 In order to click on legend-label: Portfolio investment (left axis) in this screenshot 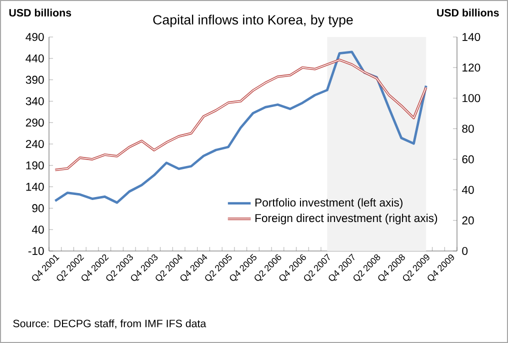, I will do `click(328, 203)`.